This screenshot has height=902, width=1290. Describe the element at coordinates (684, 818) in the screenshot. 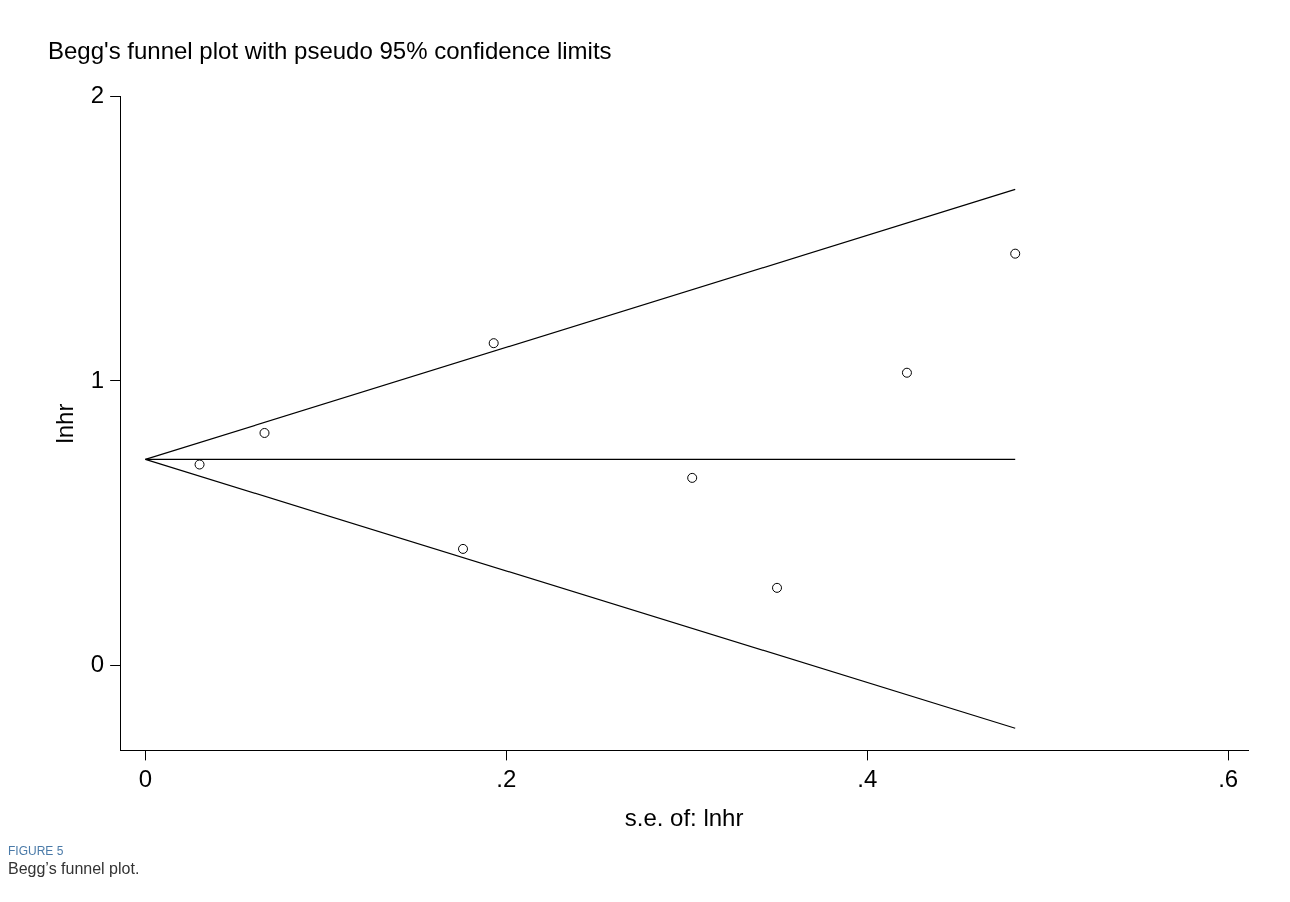

I see `x-axis-title: s.e. of: lnhr` at that location.